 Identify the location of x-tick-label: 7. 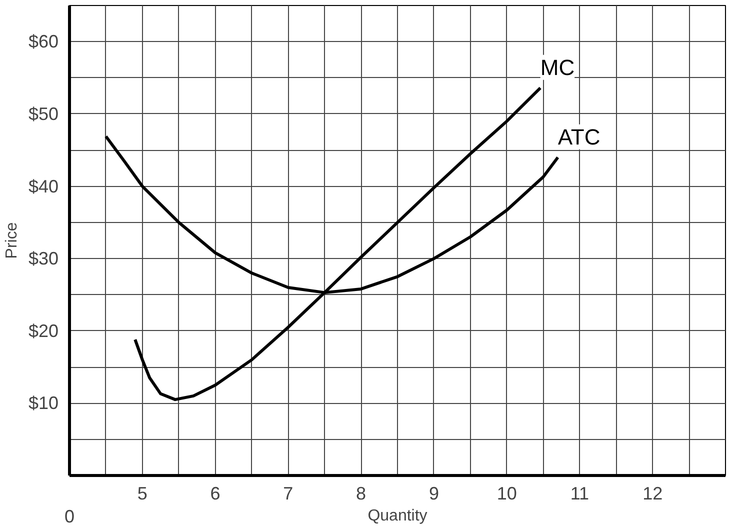
(288, 494).